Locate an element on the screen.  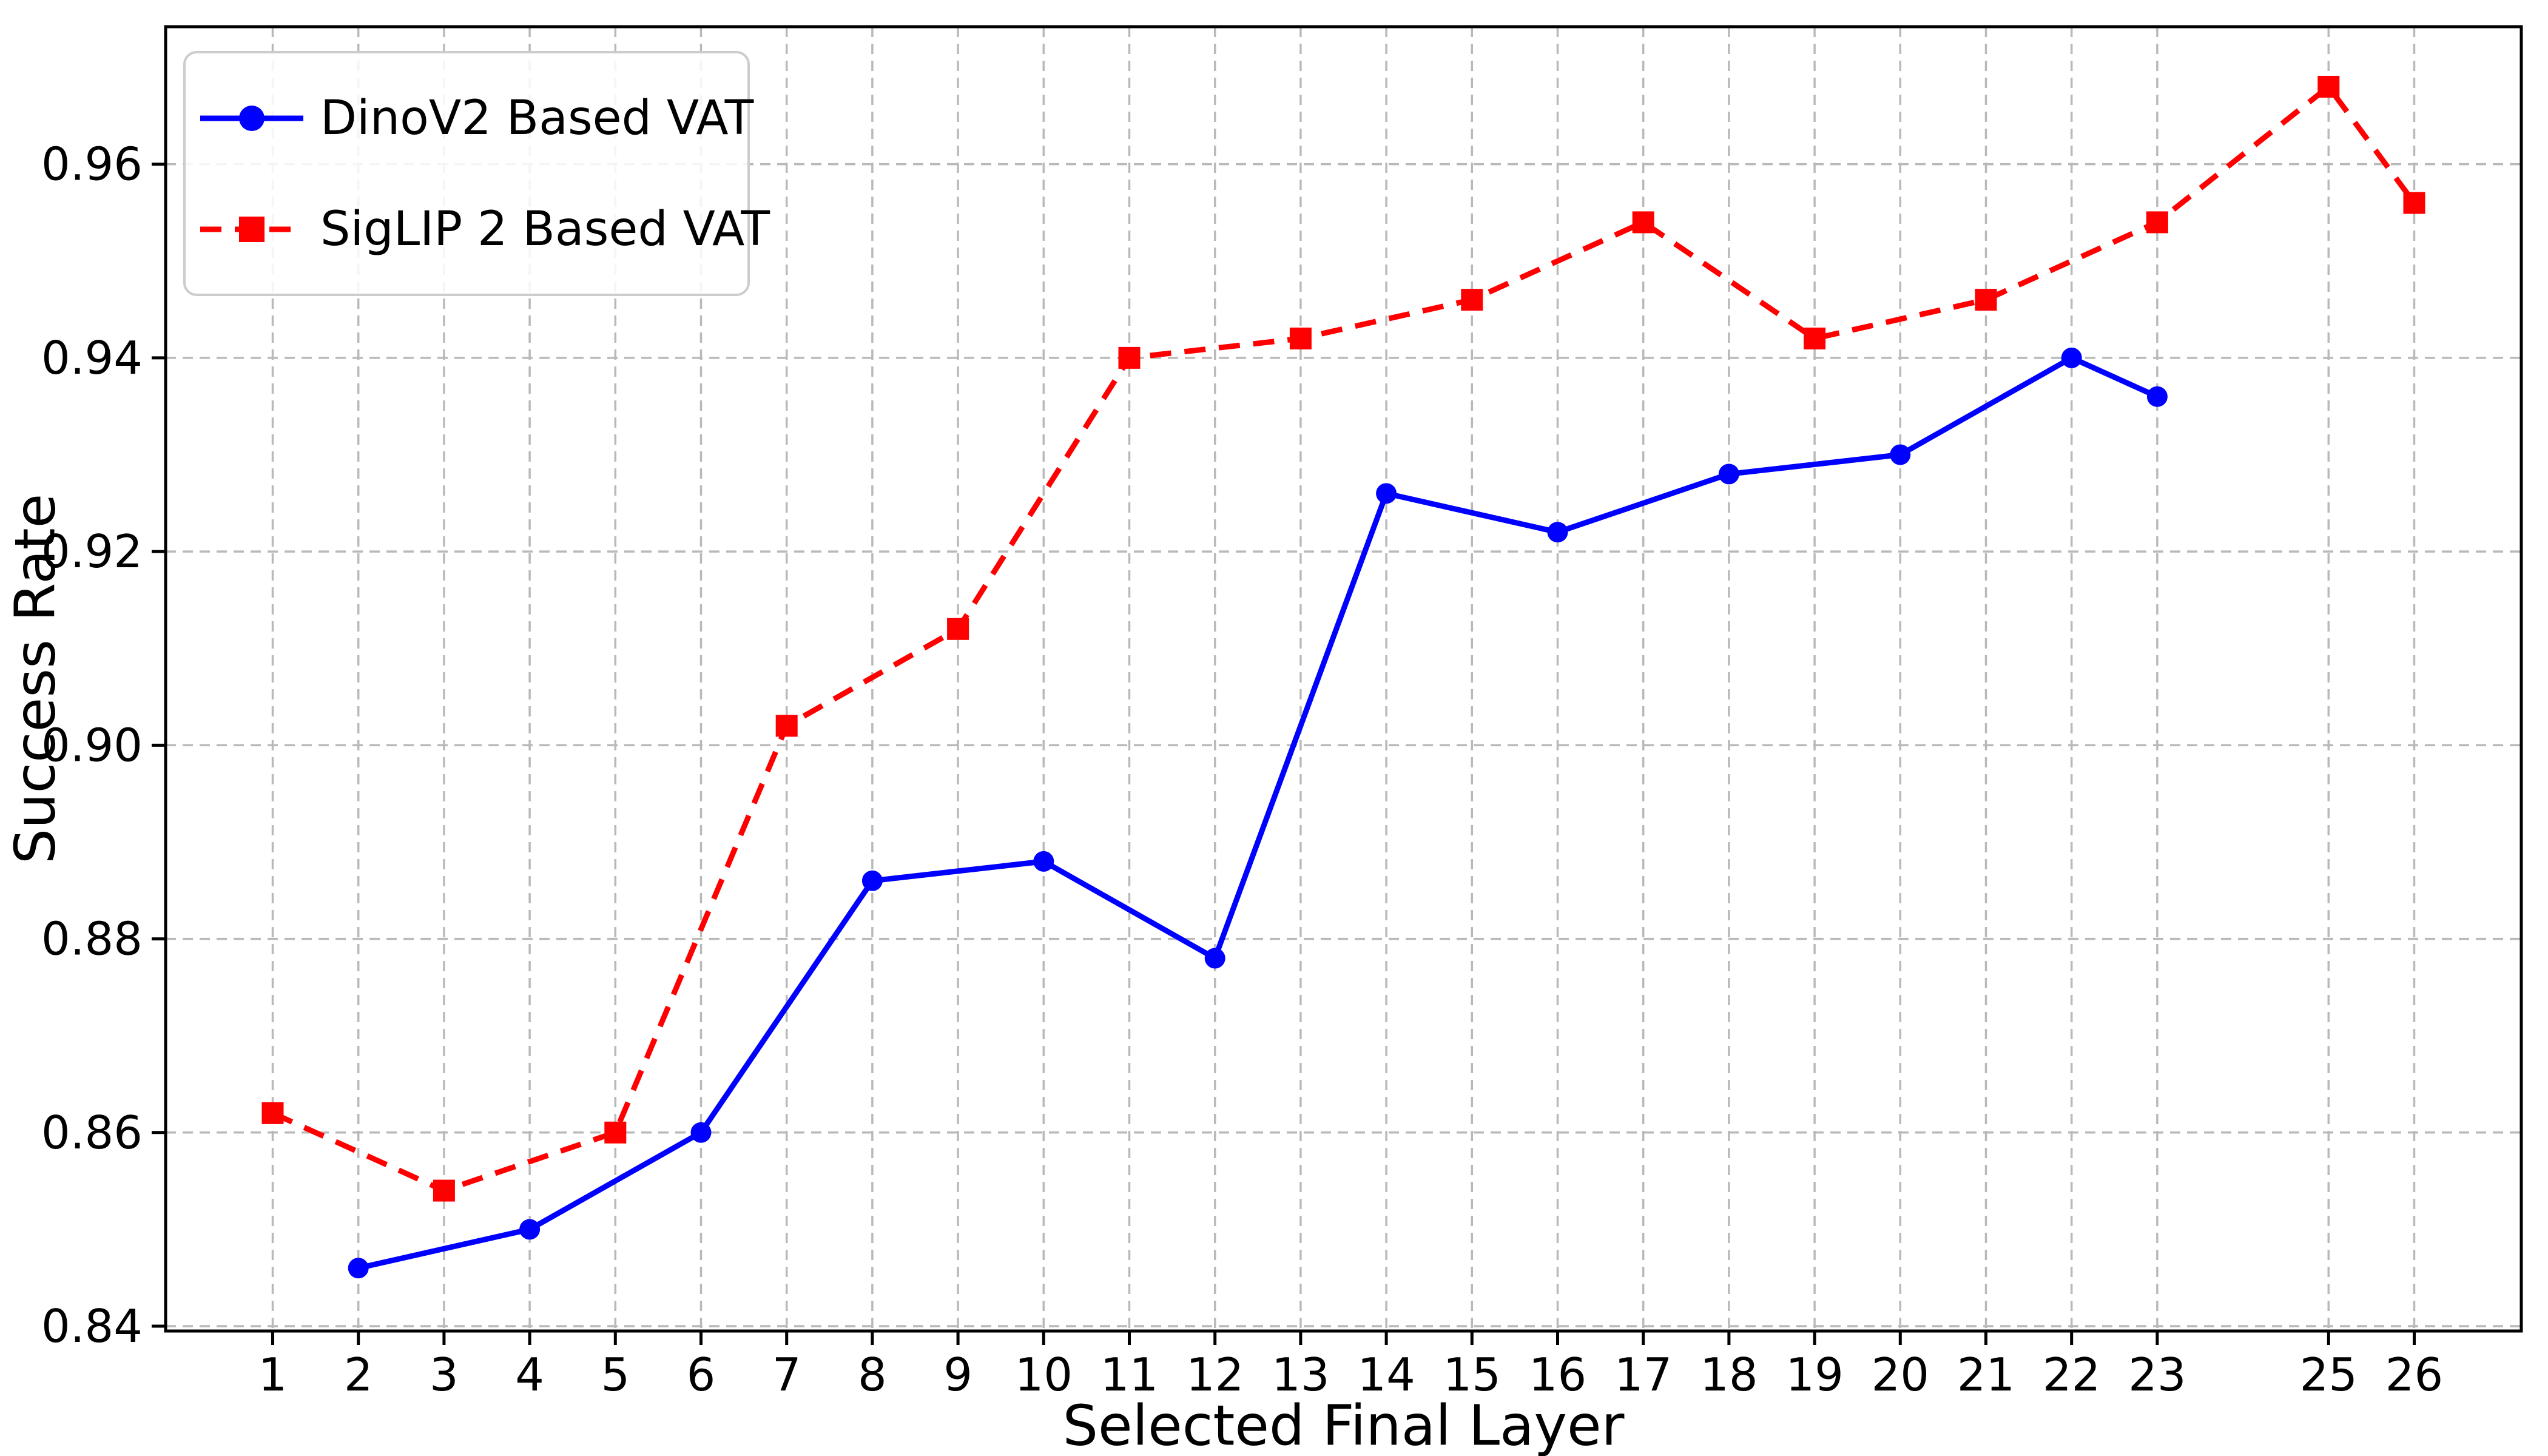
x-tick-label: 21 is located at coordinates (1986, 1374).